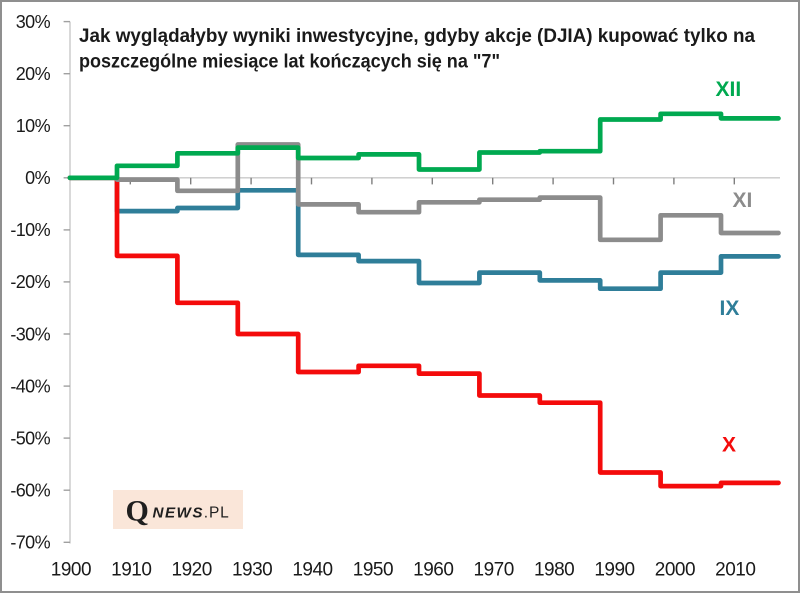  What do you see at coordinates (33, 126) in the screenshot?
I see `svg-text: 10%` at bounding box center [33, 126].